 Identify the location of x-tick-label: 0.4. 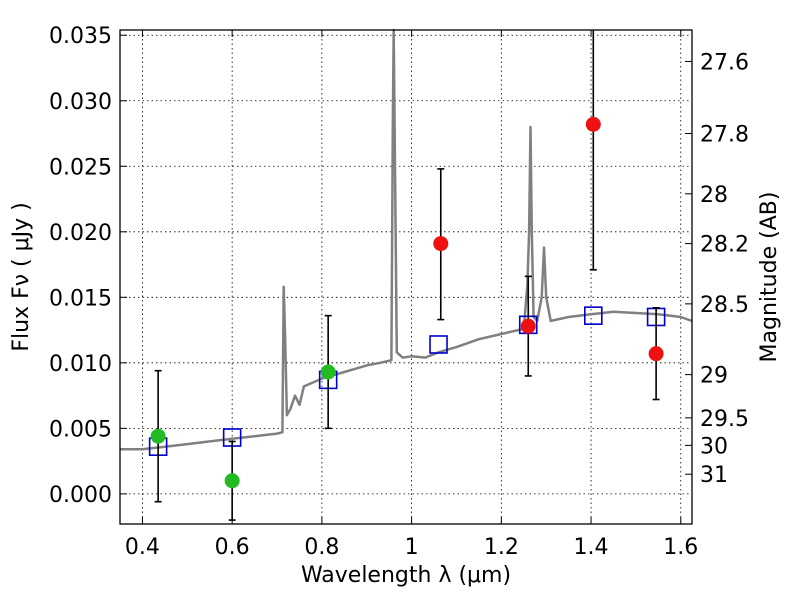
(142, 547).